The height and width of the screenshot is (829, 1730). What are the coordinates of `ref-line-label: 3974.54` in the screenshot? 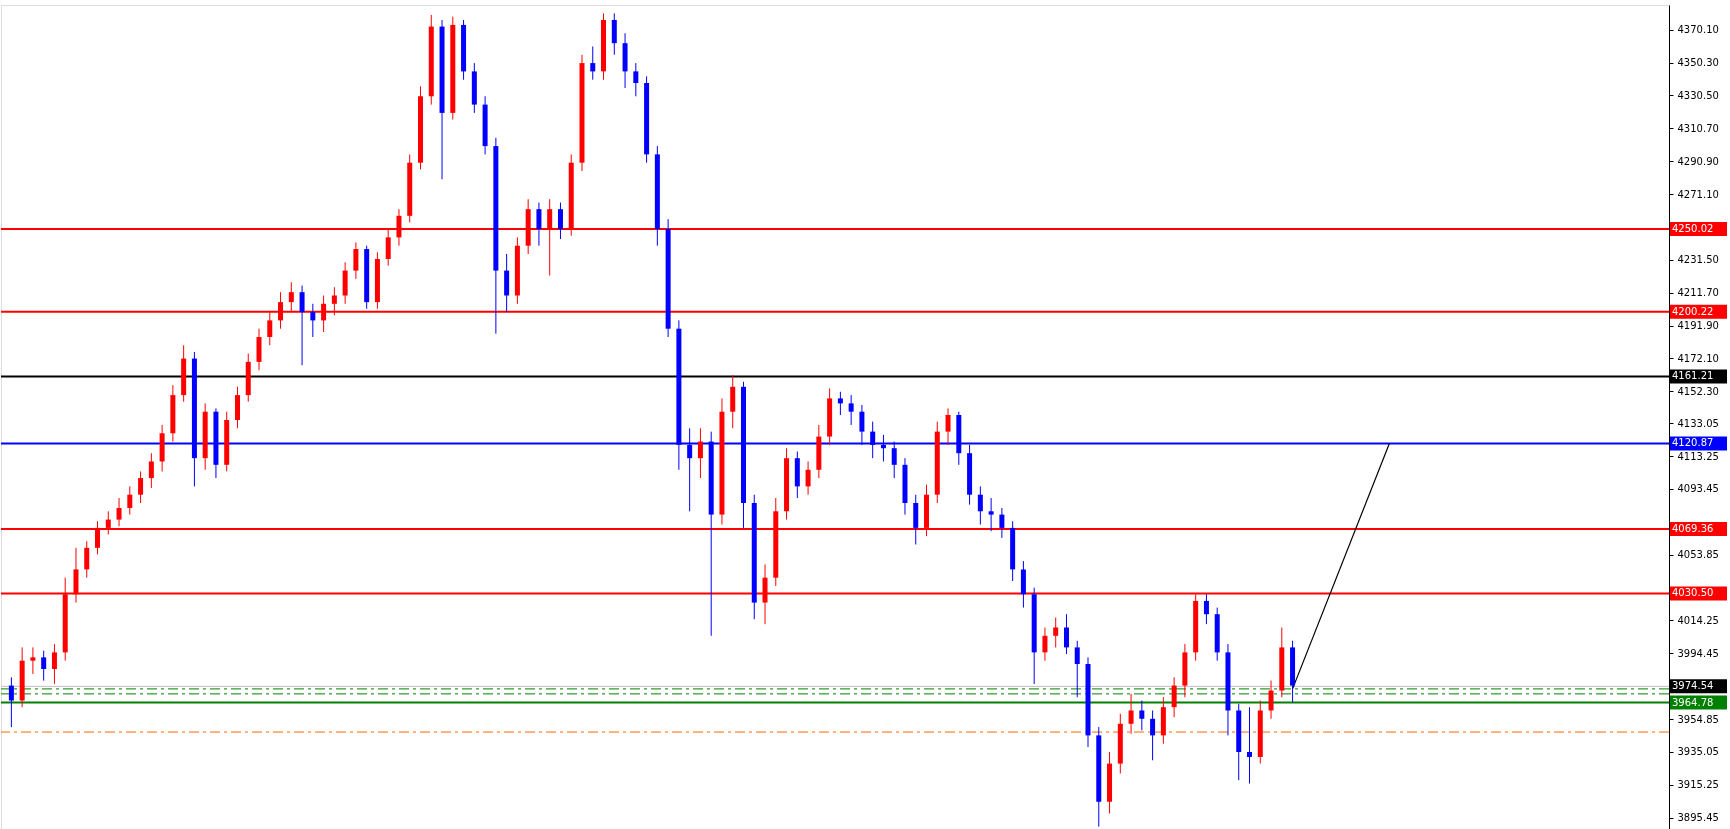 It's located at (1693, 686).